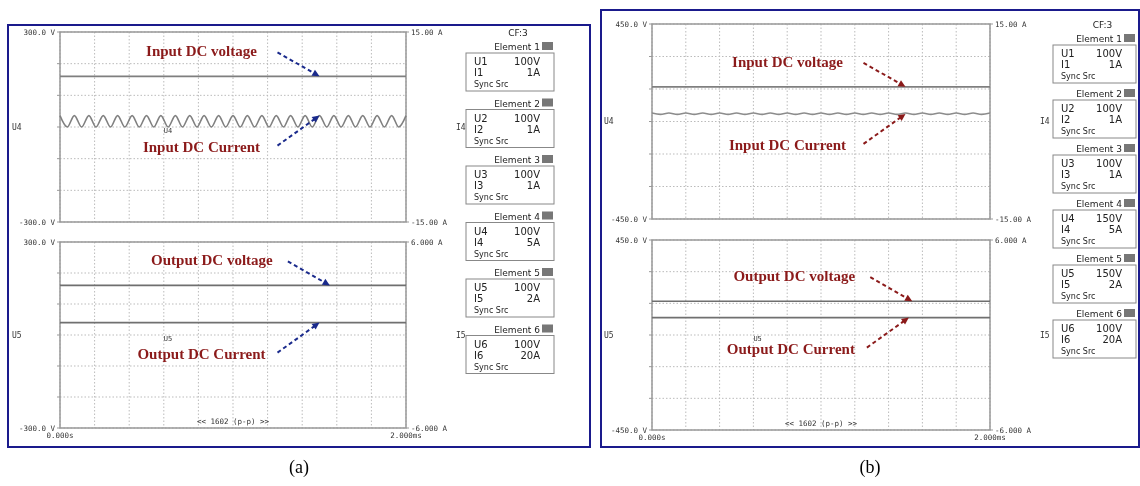  I want to click on text: U4 100V, so click(507, 231).